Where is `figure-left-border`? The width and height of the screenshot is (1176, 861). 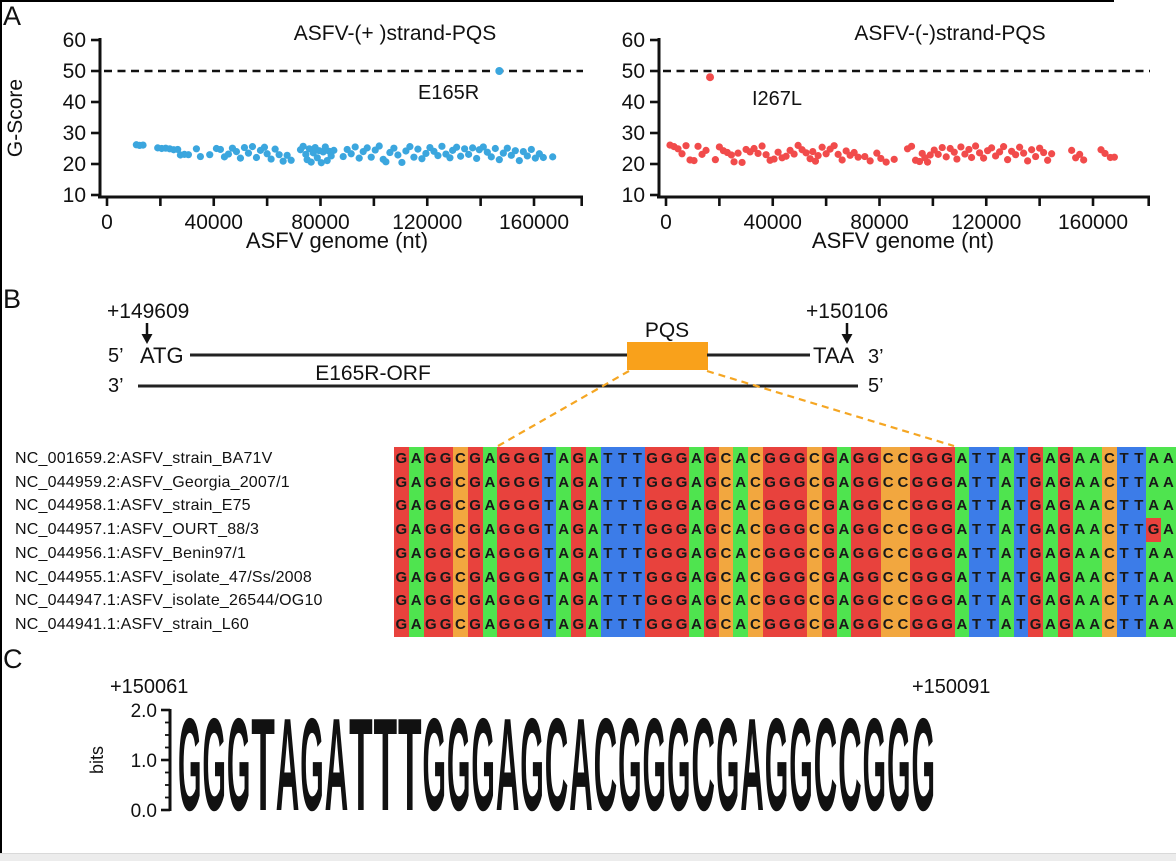 figure-left-border is located at coordinates (1, 426).